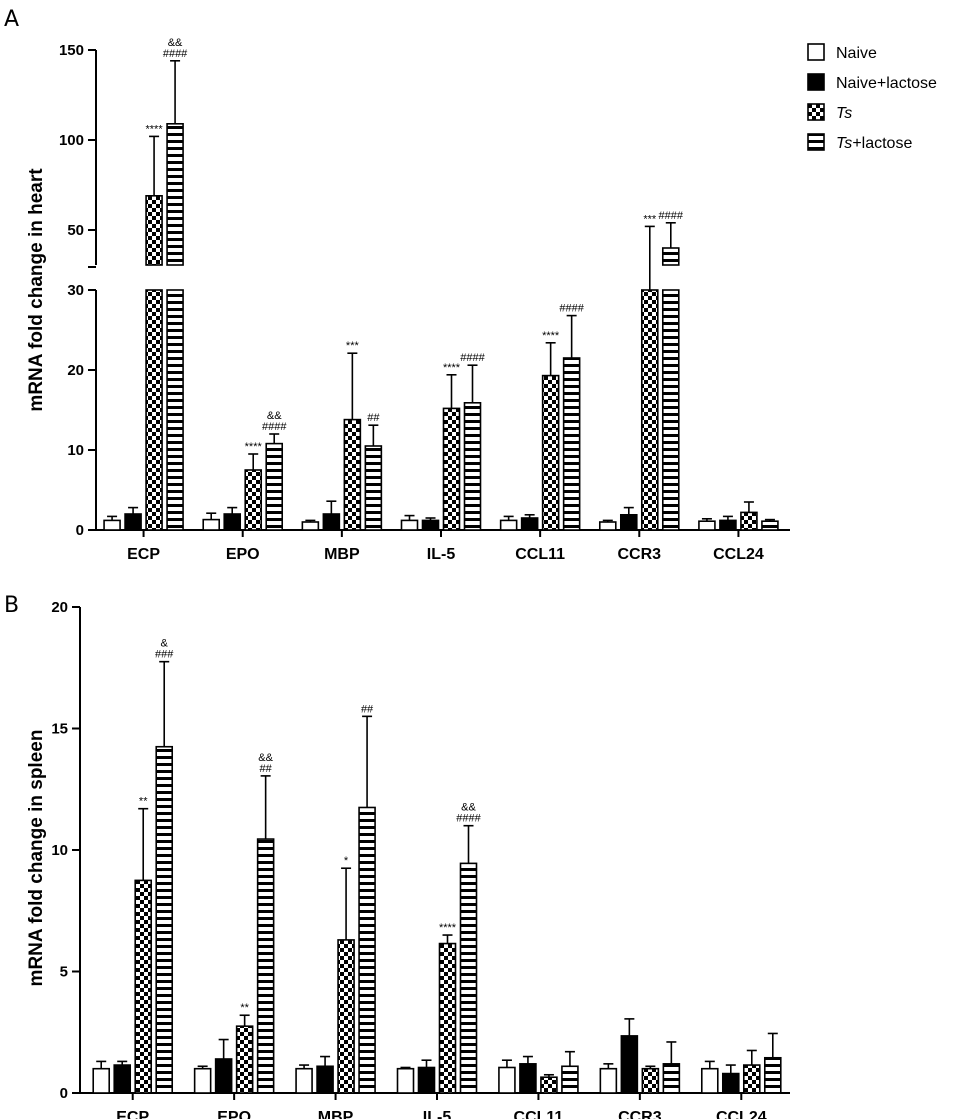 This screenshot has height=1119, width=970. I want to click on significance-label-ts-ecp: ****, so click(155, 129).